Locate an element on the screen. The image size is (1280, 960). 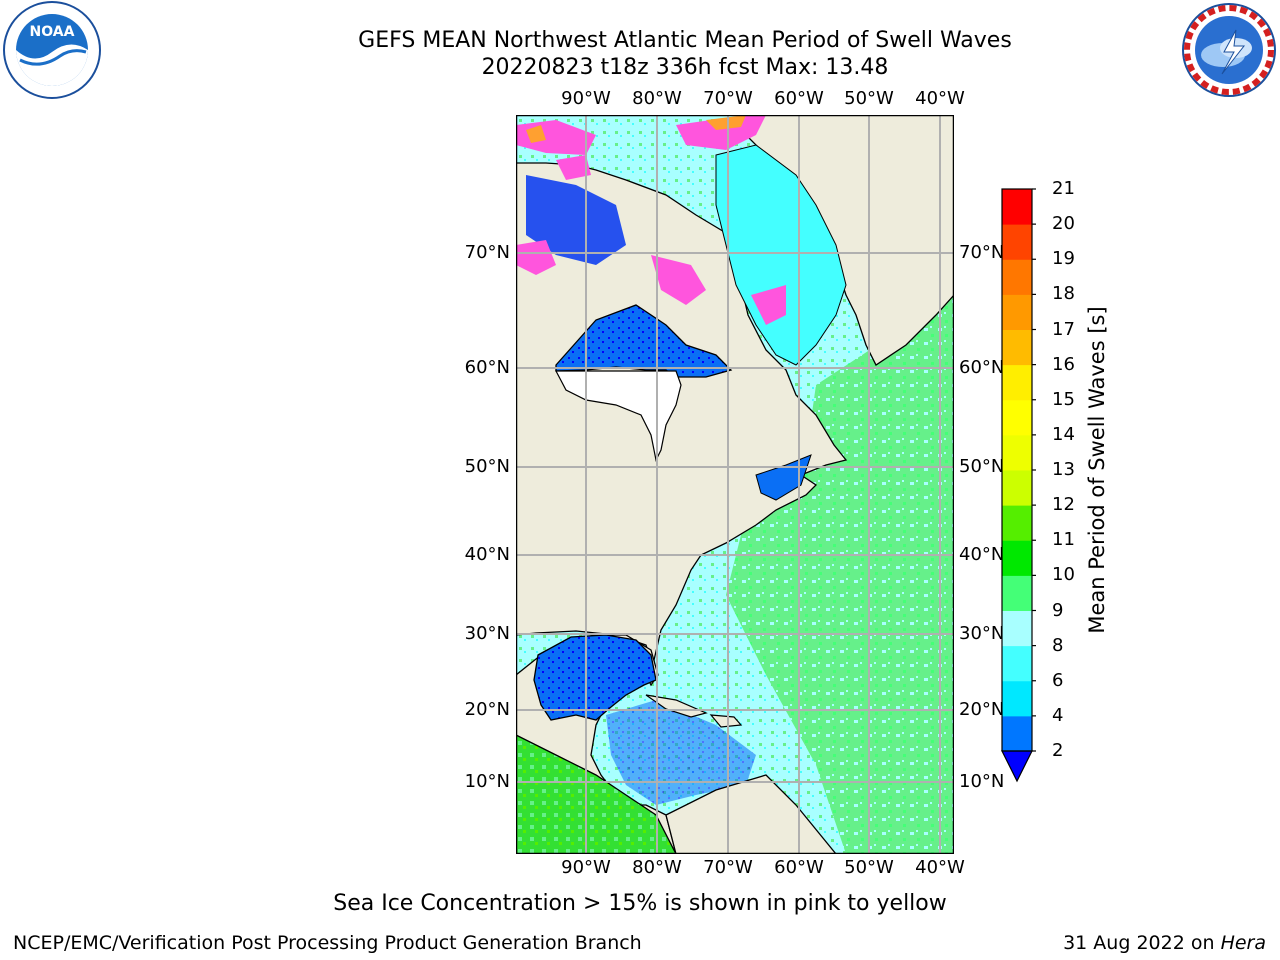
lat-label-left: 50°N is located at coordinates (487, 466).